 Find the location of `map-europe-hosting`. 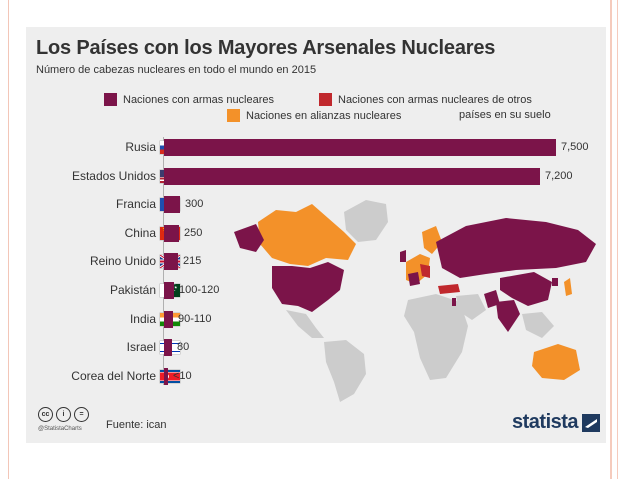

map-europe-hosting is located at coordinates (425, 271).